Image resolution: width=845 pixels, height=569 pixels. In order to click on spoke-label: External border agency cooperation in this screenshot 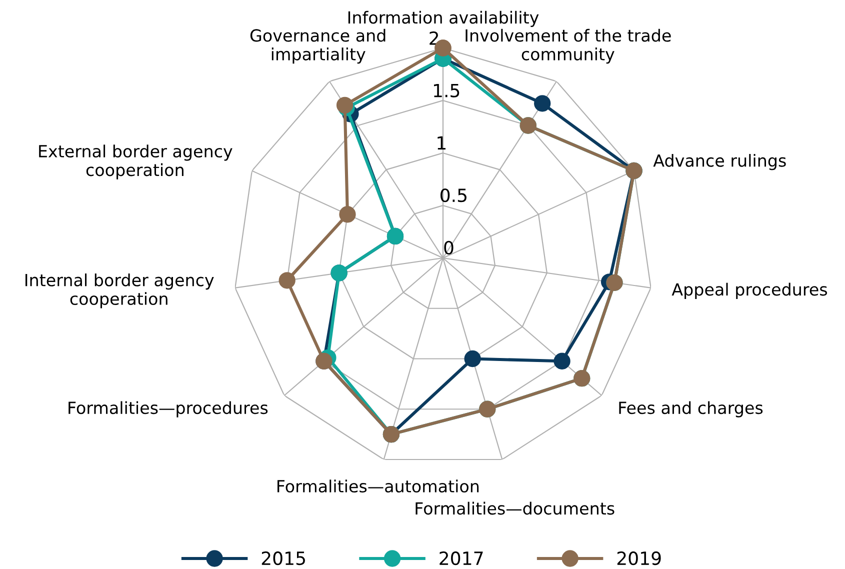, I will do `click(135, 162)`.